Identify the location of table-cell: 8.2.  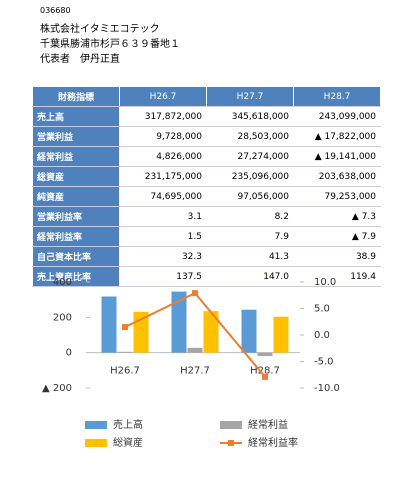
(250, 216).